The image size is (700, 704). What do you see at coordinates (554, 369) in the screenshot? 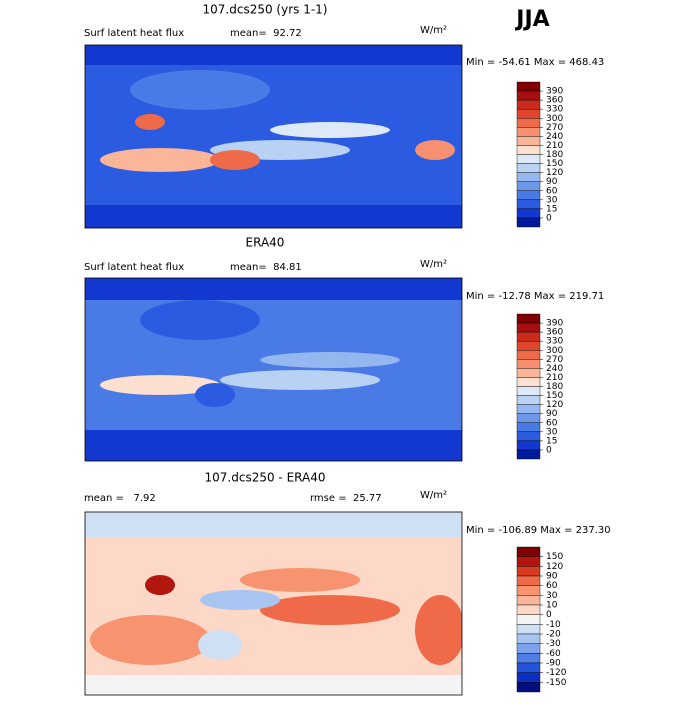
I see `colorbar-label: 240` at bounding box center [554, 369].